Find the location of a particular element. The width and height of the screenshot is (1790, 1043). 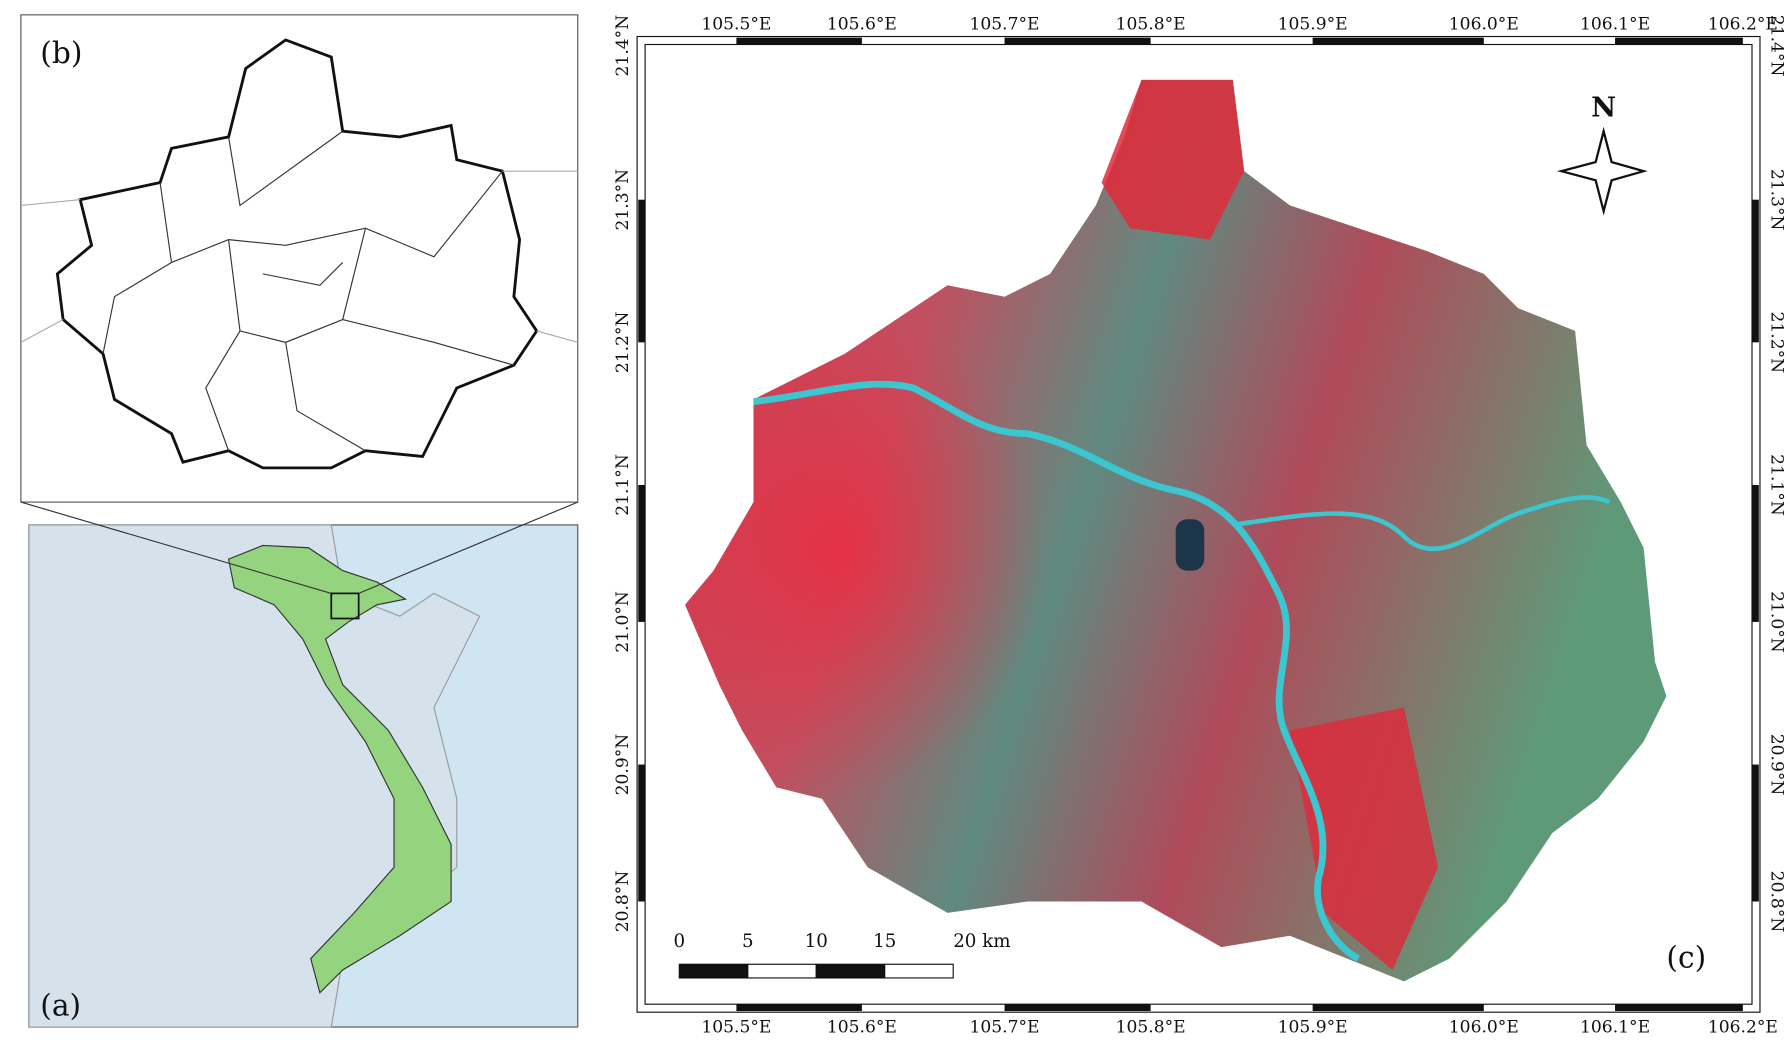

panel-b-frame is located at coordinates (299, 258).